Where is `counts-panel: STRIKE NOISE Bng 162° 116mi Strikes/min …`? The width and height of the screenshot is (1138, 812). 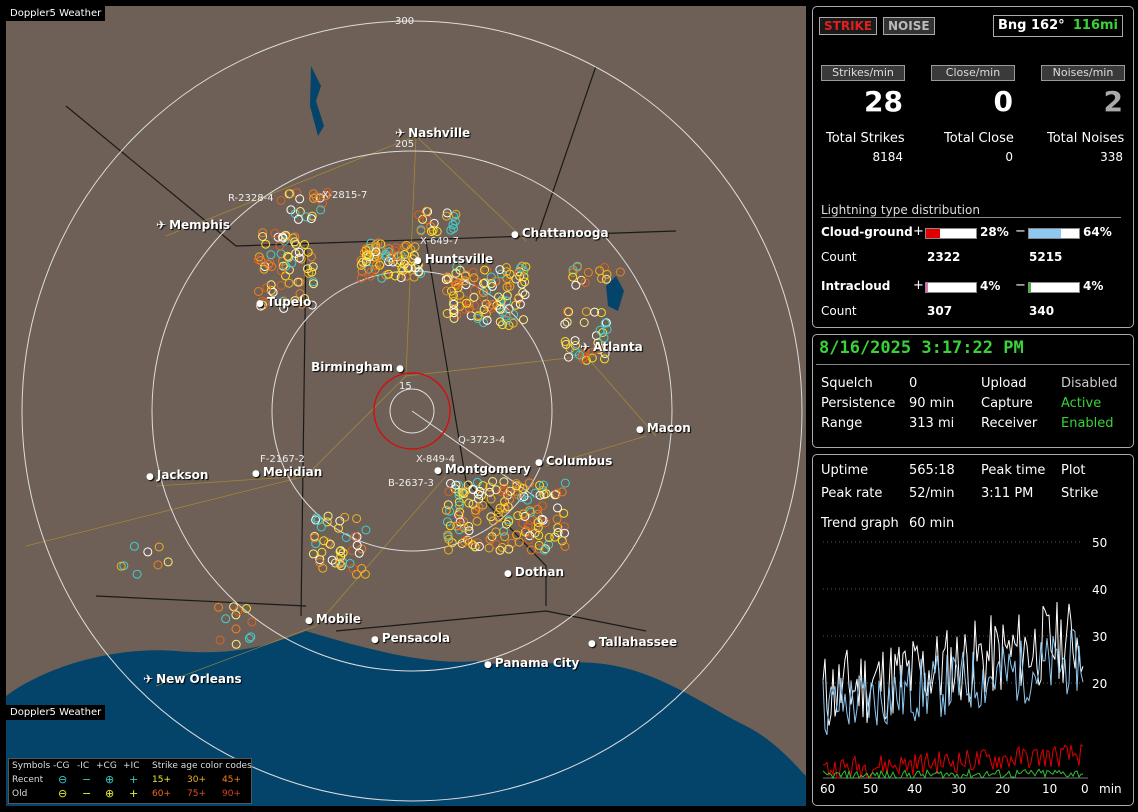 counts-panel: STRIKE NOISE Bng 162° 116mi Strikes/min … is located at coordinates (973, 167).